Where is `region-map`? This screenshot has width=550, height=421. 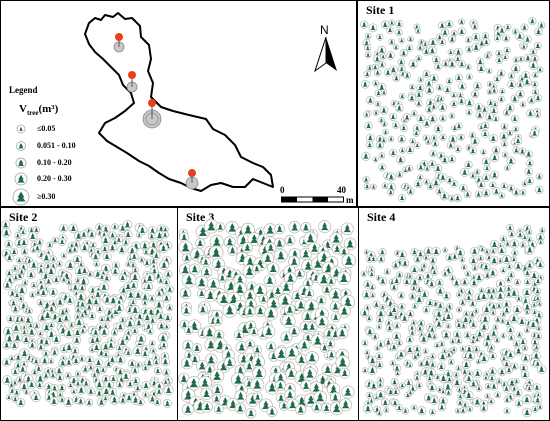
region-map is located at coordinates (179, 102).